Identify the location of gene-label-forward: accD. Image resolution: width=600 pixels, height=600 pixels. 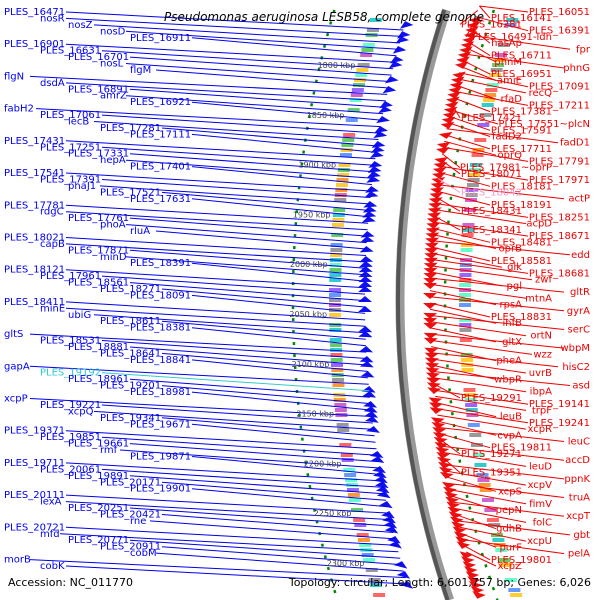
(577, 460).